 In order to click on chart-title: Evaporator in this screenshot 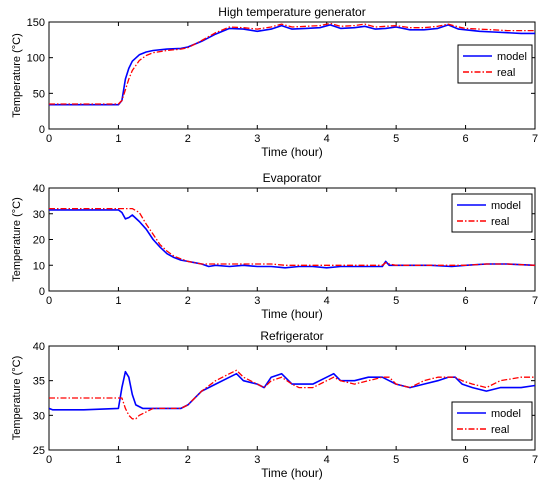, I will do `click(292, 178)`.